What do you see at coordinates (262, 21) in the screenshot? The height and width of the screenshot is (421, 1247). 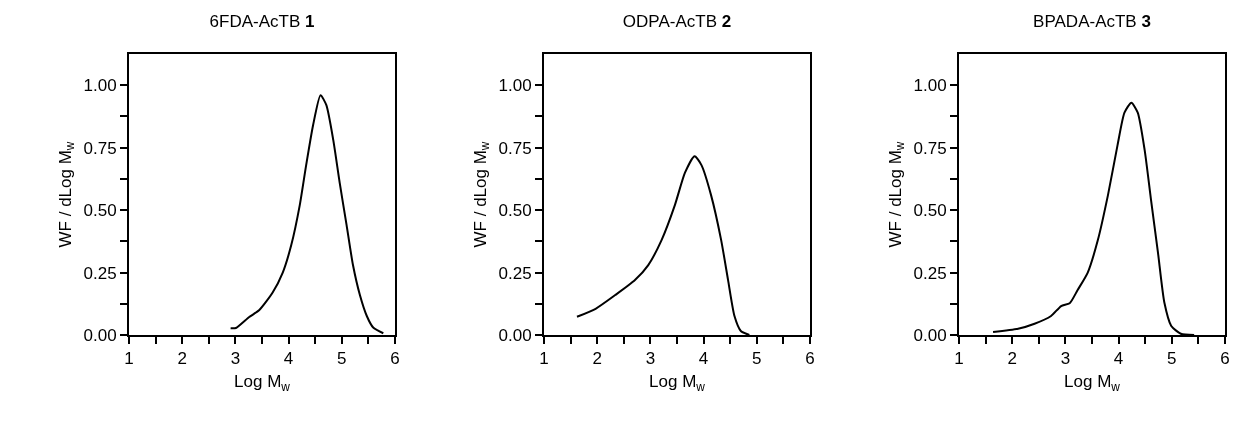 I see `chart-title: 6FDA-AcTB 1` at bounding box center [262, 21].